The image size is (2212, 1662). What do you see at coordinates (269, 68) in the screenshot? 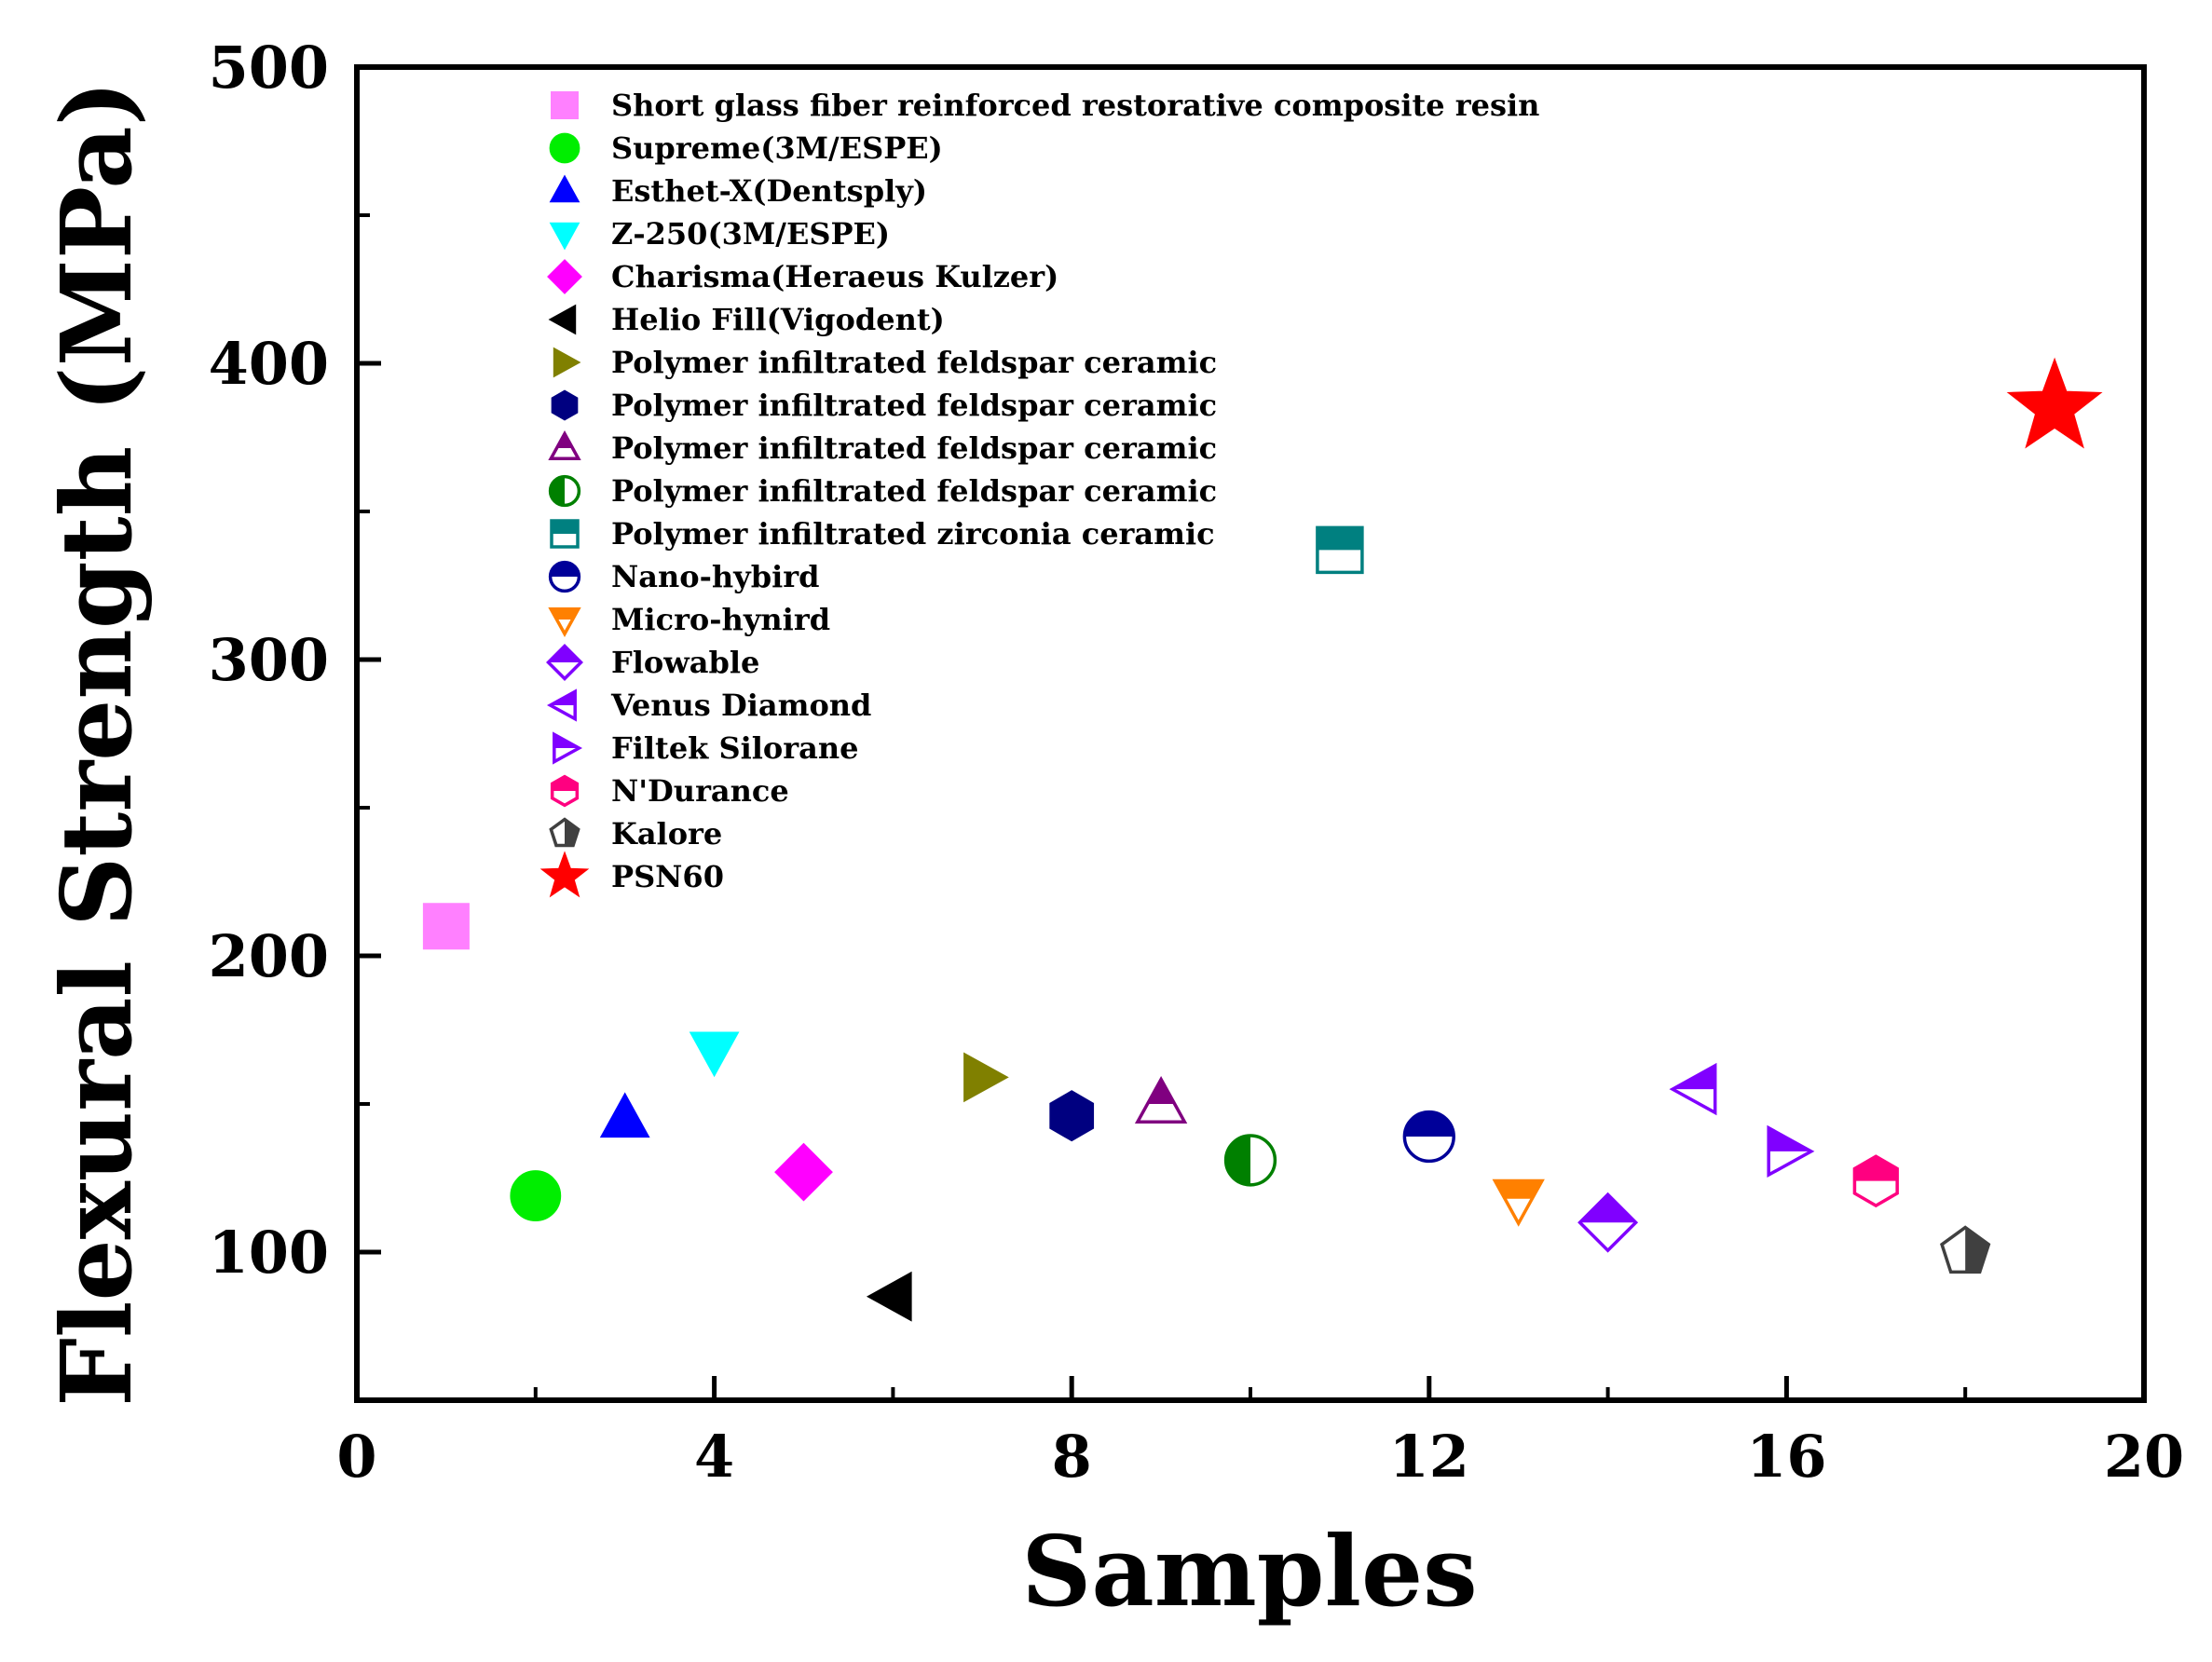
I see `y-tick-label: 500` at bounding box center [269, 68].